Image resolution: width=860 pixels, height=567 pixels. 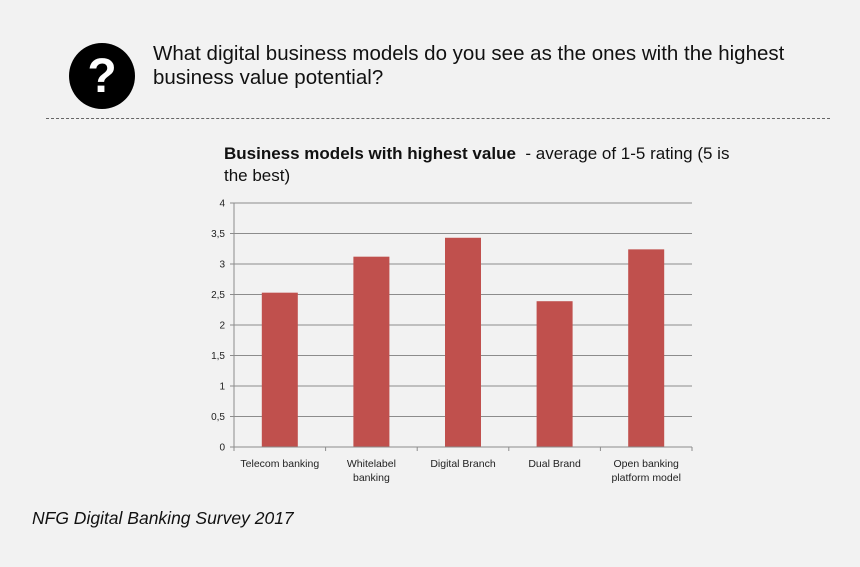 I want to click on category-label: Dual Brand, so click(x=554, y=464).